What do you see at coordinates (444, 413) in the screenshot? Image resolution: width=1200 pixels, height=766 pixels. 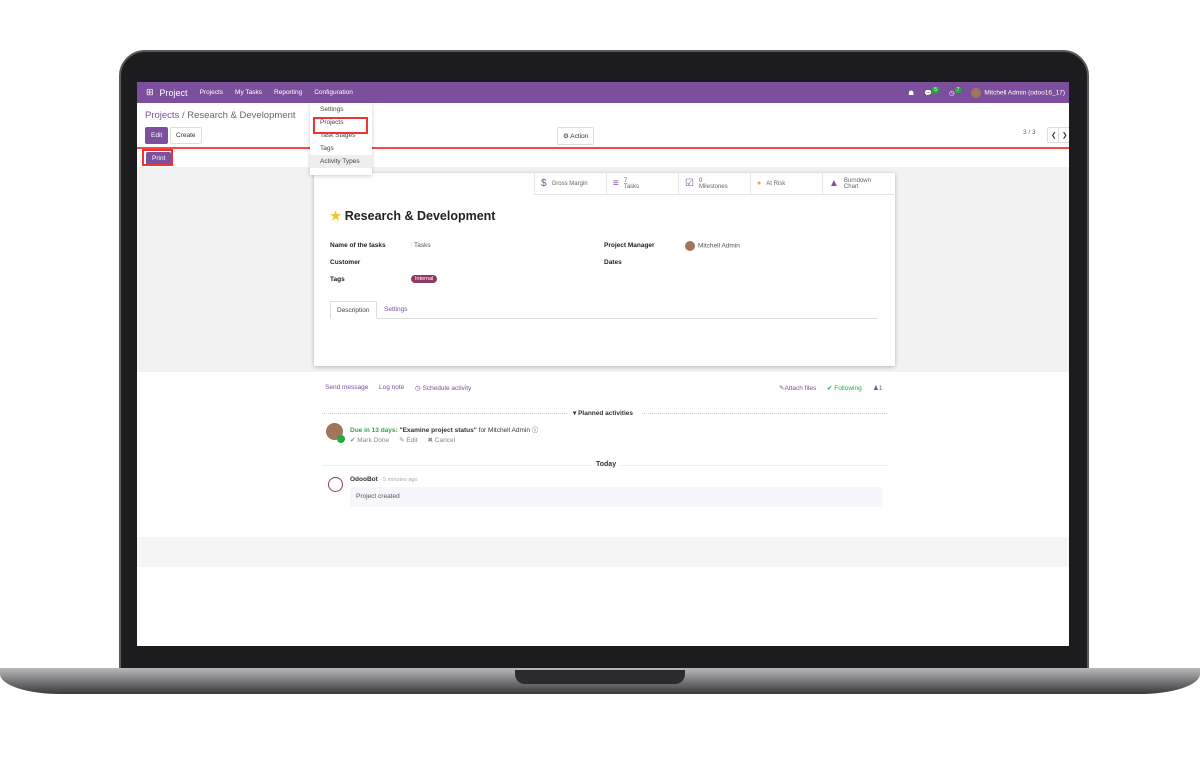 I see `divider` at bounding box center [444, 413].